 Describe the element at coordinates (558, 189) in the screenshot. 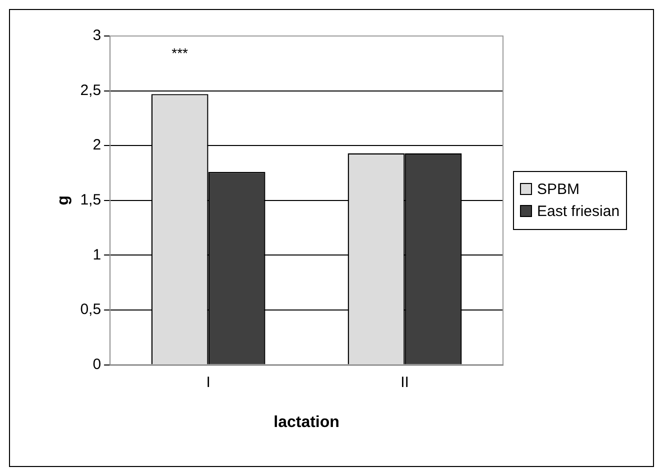

I see `legend-label: SPBM` at that location.